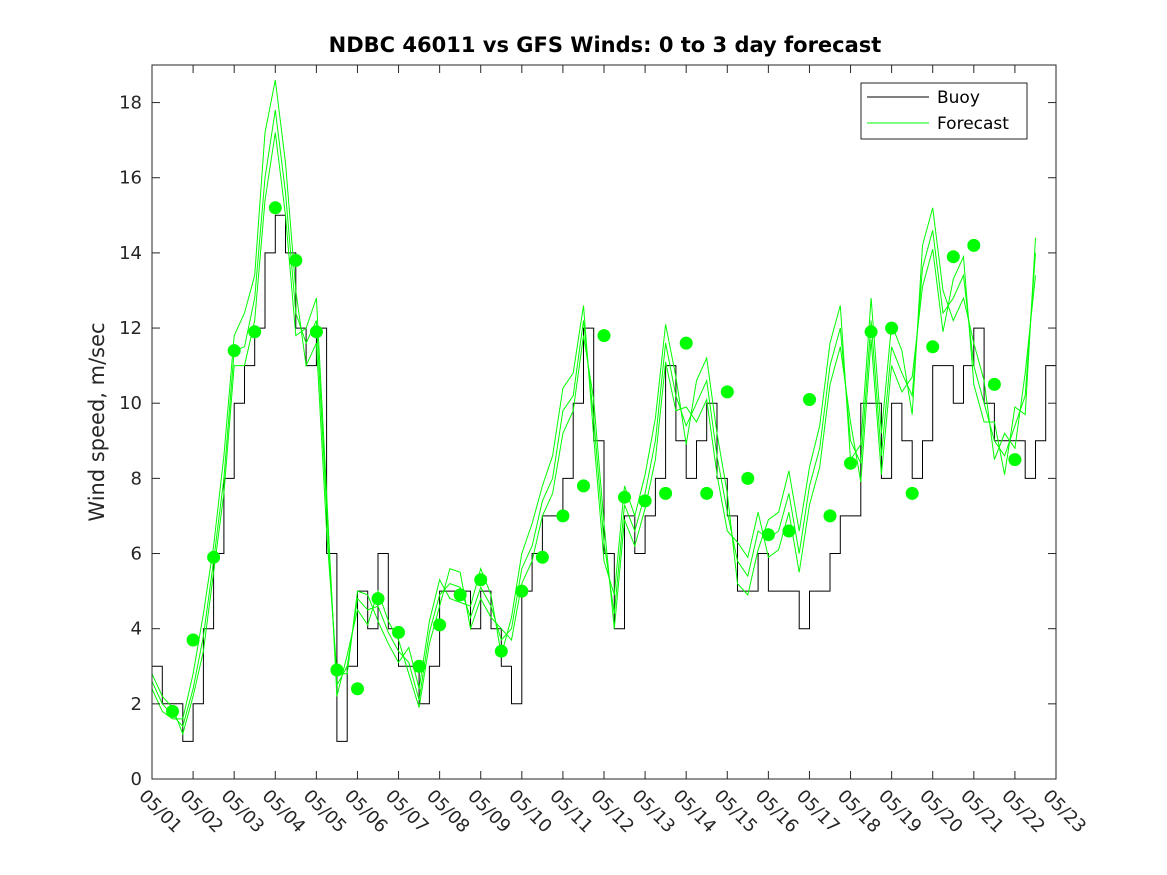 Image resolution: width=1167 pixels, height=875 pixels. Describe the element at coordinates (777, 812) in the screenshot. I see `x-tick-label: 05/16` at that location.